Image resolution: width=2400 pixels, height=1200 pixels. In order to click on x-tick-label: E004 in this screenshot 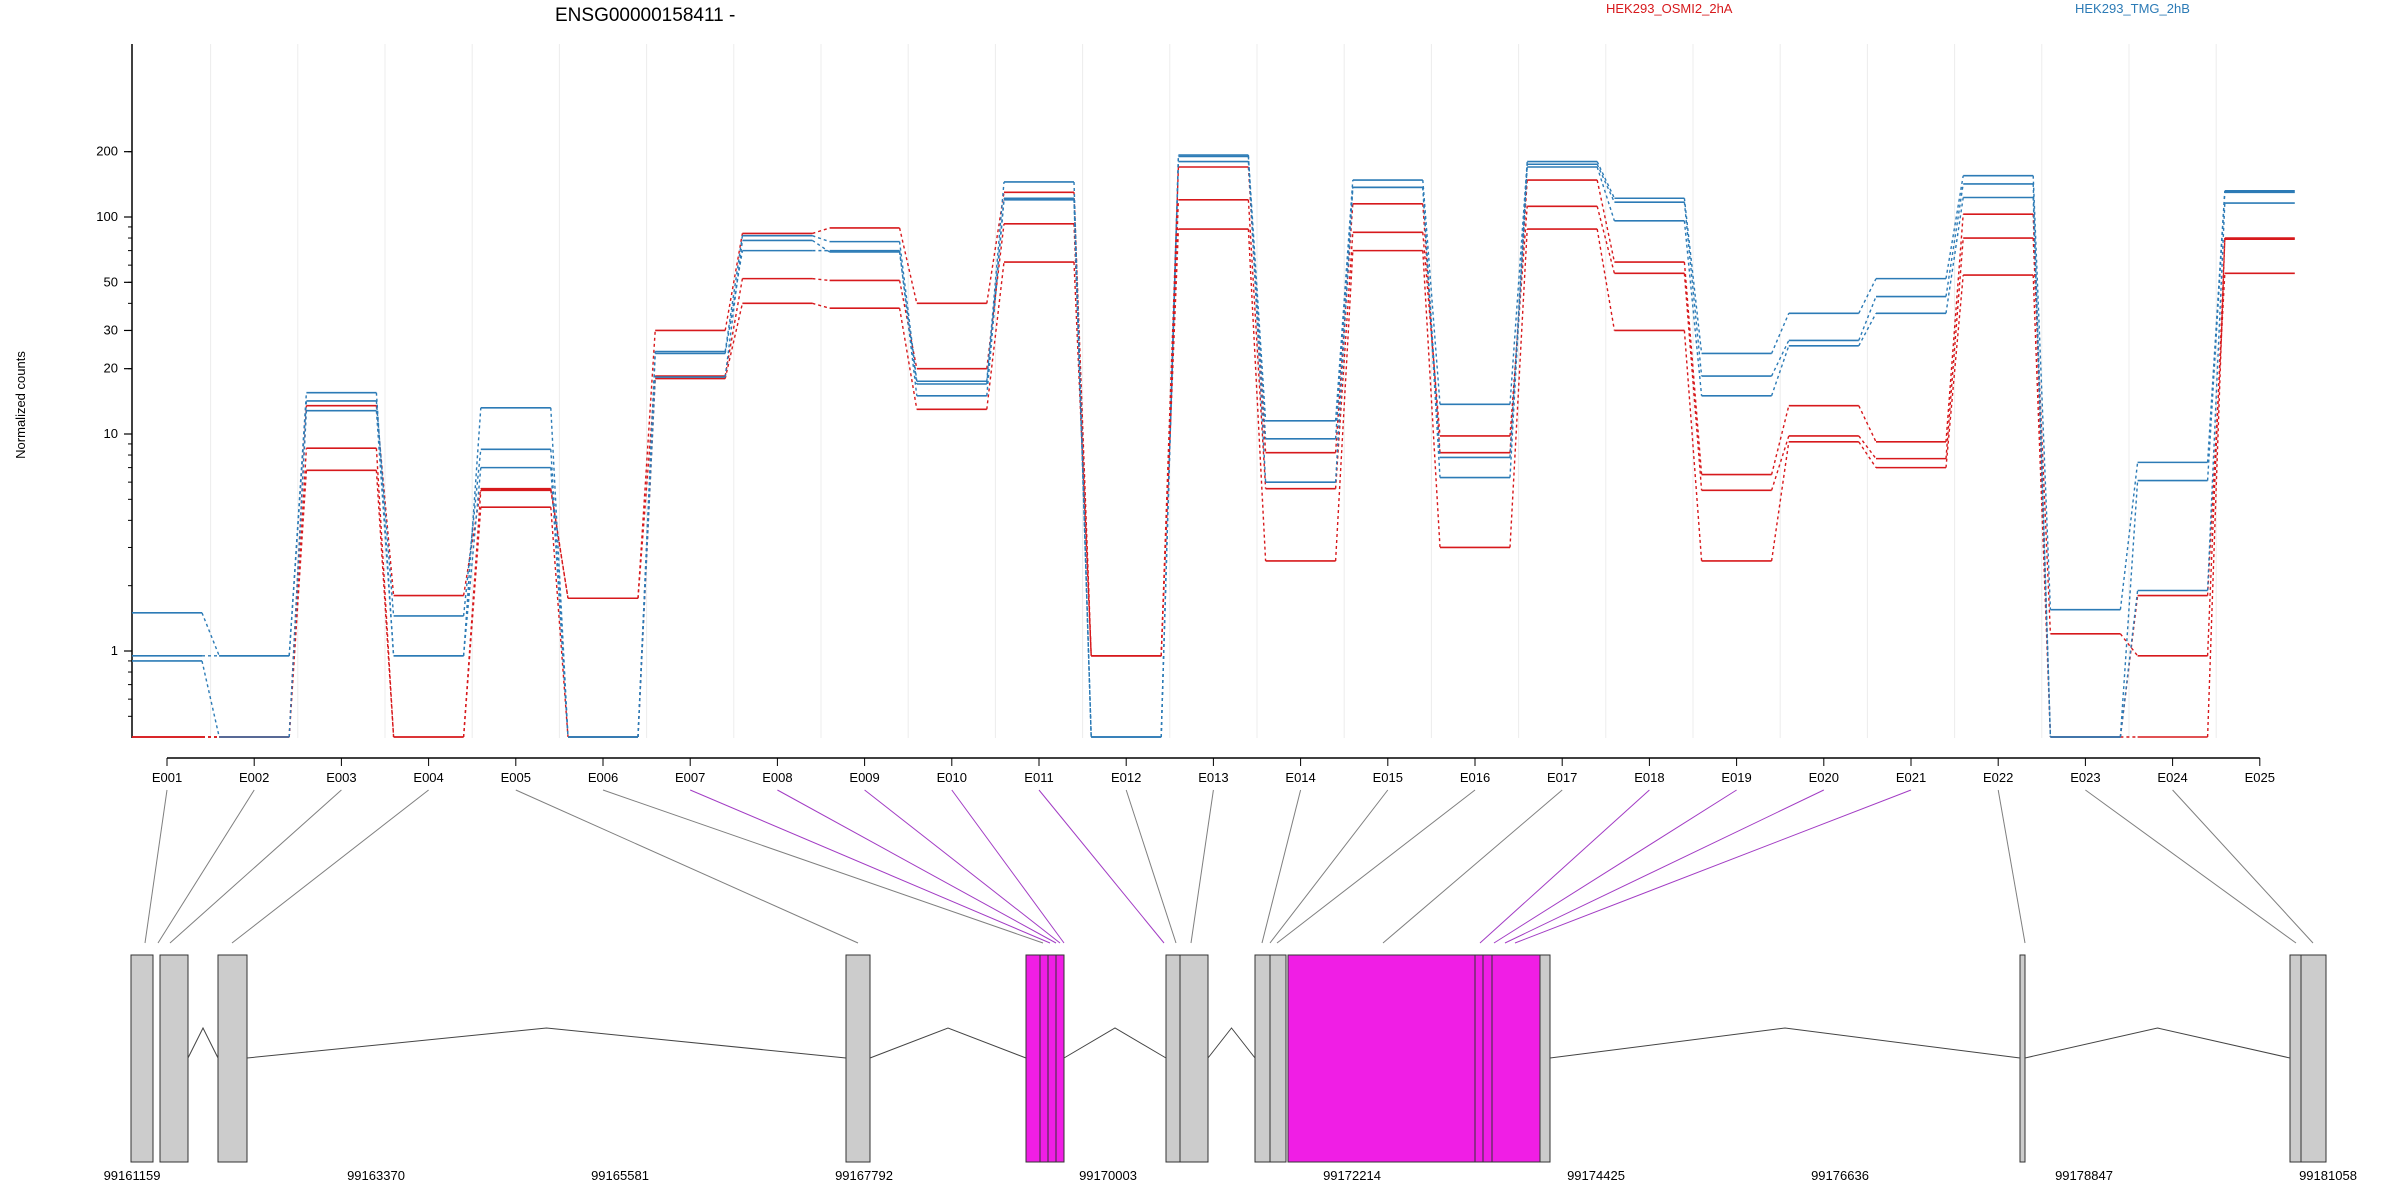, I will do `click(428, 777)`.